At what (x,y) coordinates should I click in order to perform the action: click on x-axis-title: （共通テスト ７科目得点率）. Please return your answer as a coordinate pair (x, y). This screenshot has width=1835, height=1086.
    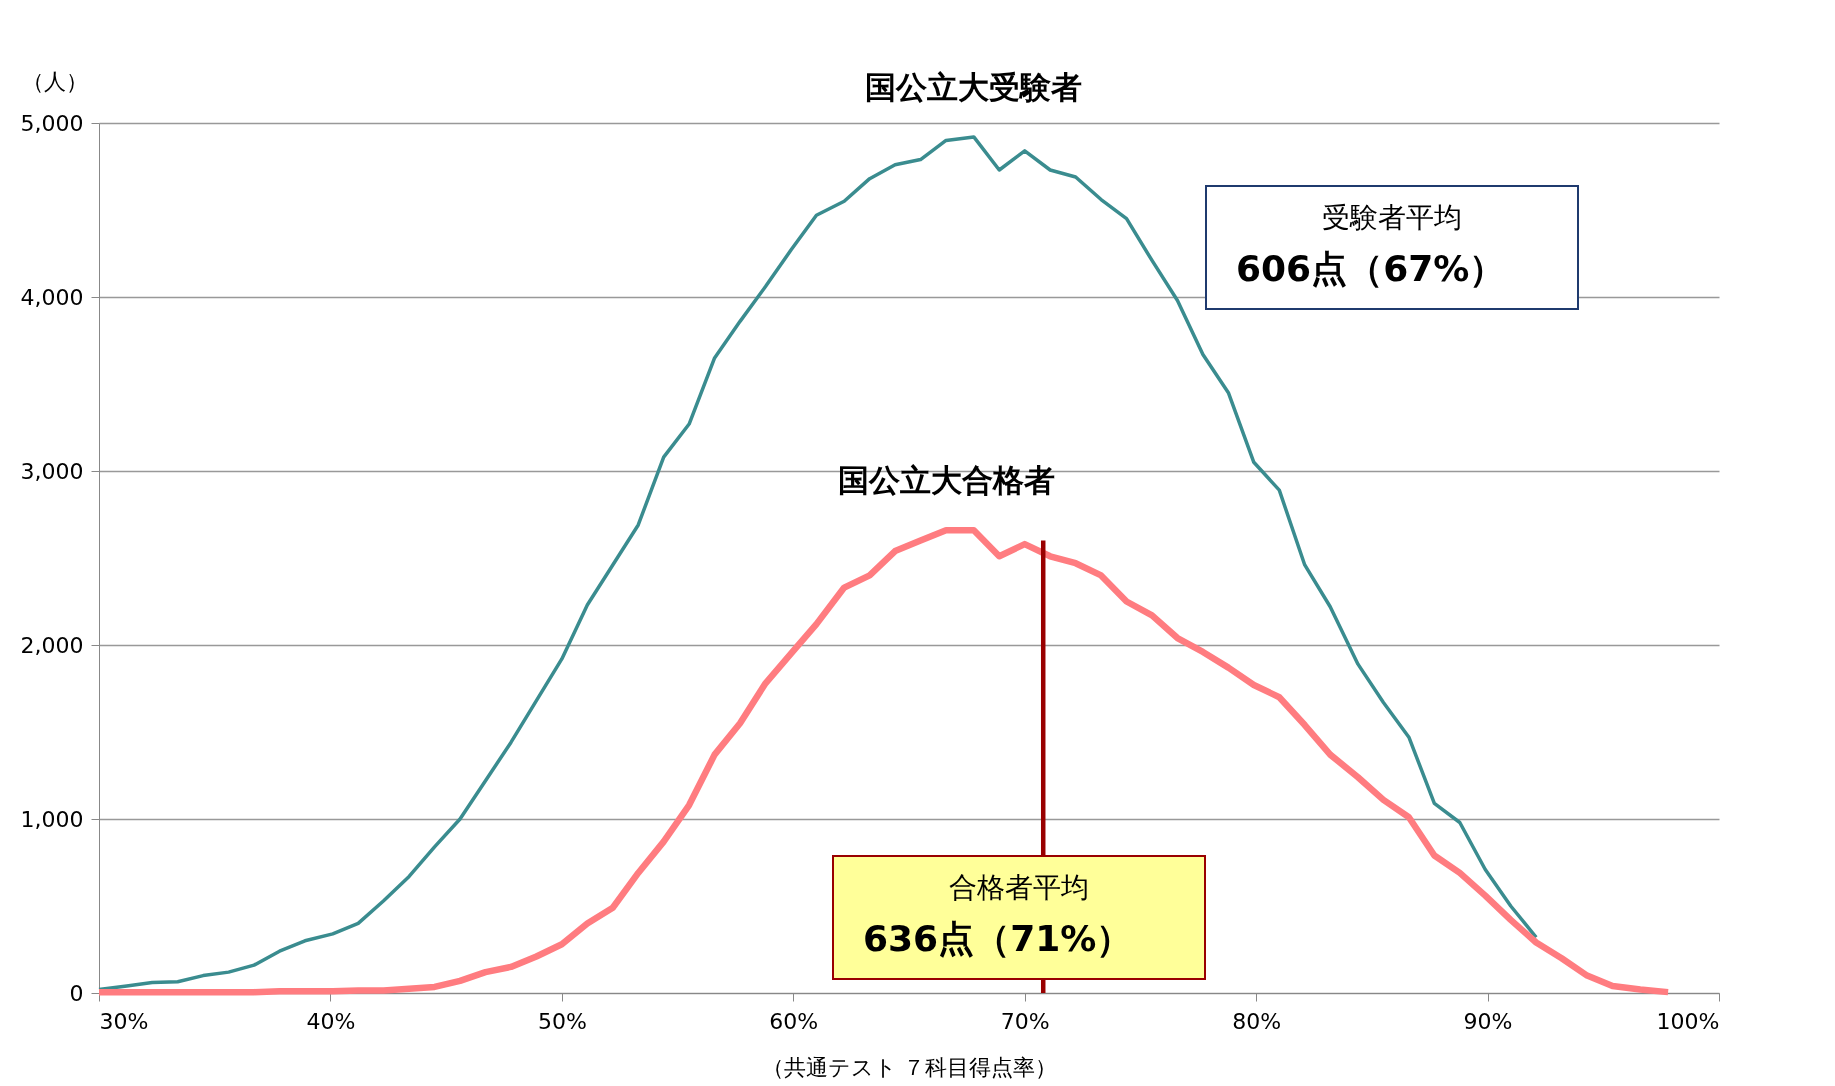
    Looking at the image, I should click on (909, 1067).